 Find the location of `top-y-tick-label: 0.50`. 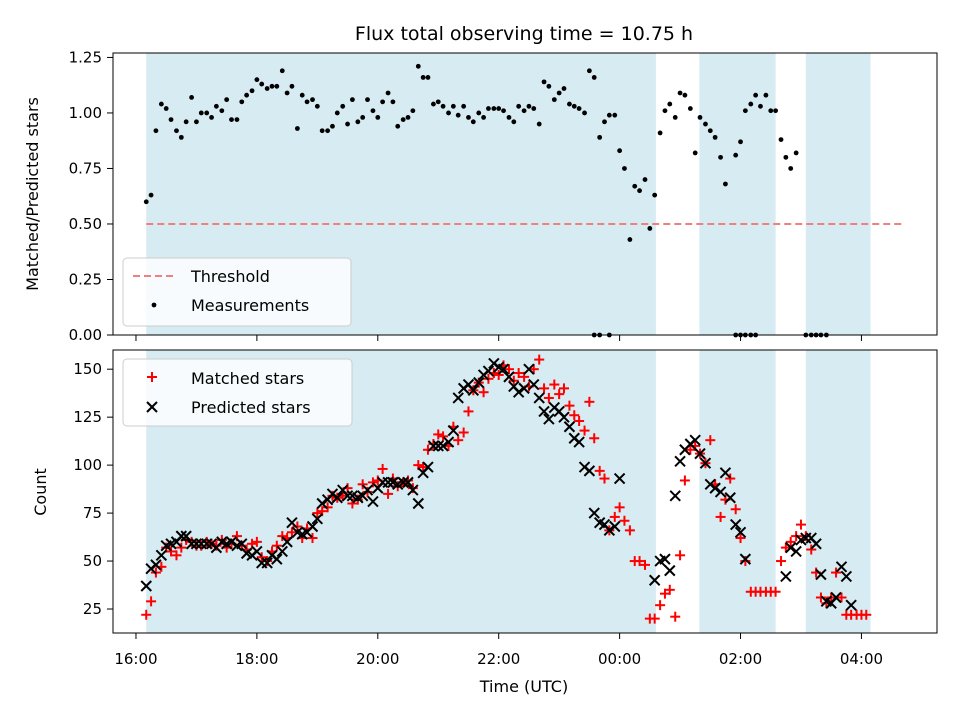

top-y-tick-label: 0.50 is located at coordinates (85, 224).